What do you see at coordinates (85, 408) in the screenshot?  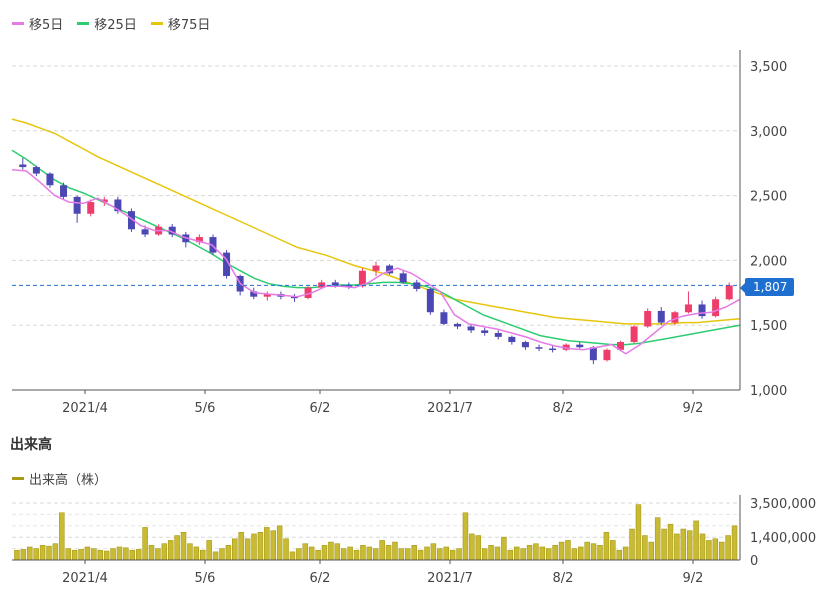 I see `price-x-tick-label: 2021/4` at bounding box center [85, 408].